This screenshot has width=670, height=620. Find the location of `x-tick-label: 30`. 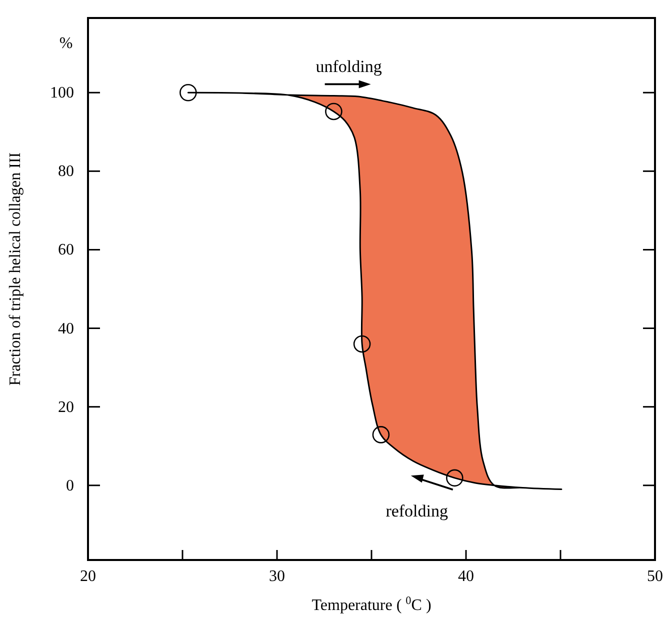

x-tick-label: 30 is located at coordinates (277, 576).